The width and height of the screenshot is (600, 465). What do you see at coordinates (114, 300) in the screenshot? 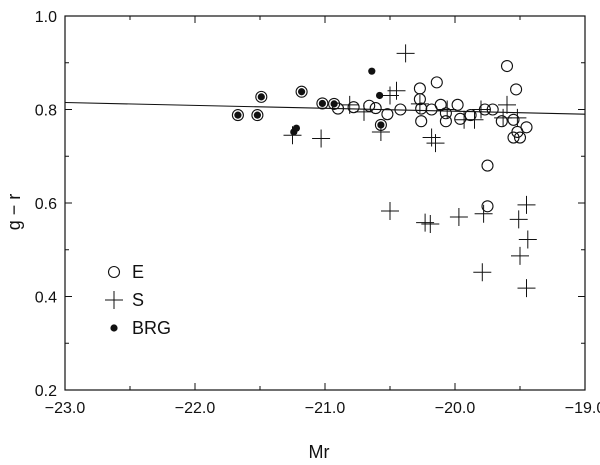
I see `legend-marker-s` at bounding box center [114, 300].